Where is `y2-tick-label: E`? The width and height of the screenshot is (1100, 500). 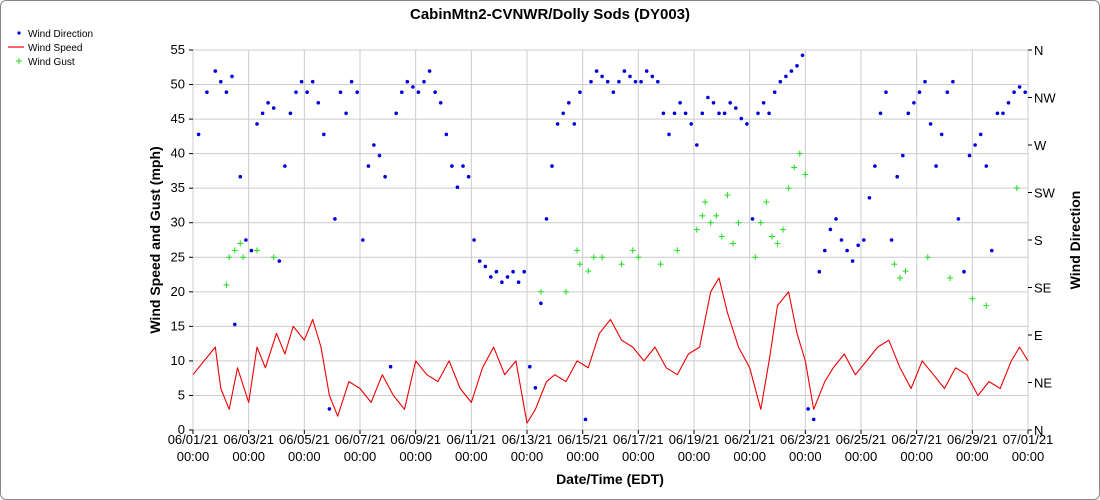 y2-tick-label: E is located at coordinates (1038, 335).